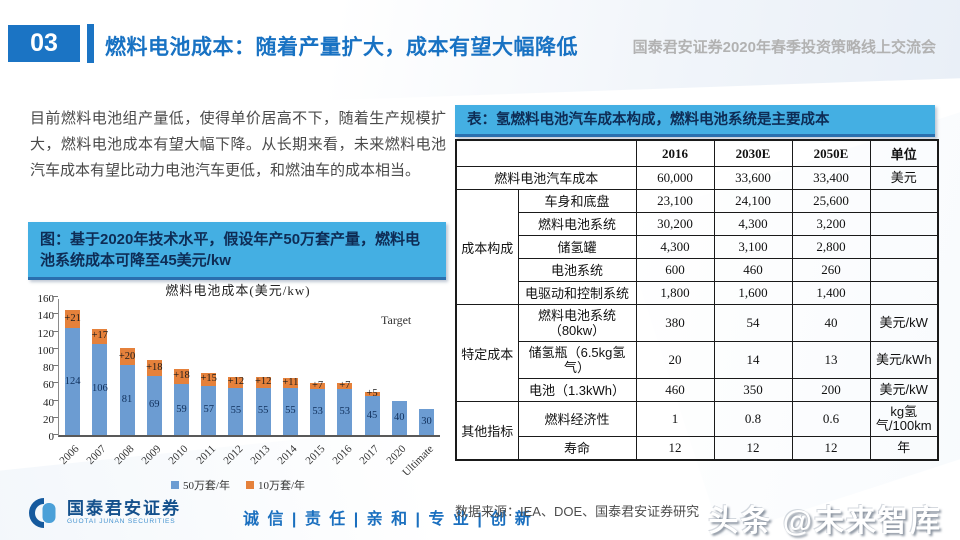 Image resolution: width=960 pixels, height=540 pixels. Describe the element at coordinates (675, 178) in the screenshot. I see `value-cell: 60,000` at that location.